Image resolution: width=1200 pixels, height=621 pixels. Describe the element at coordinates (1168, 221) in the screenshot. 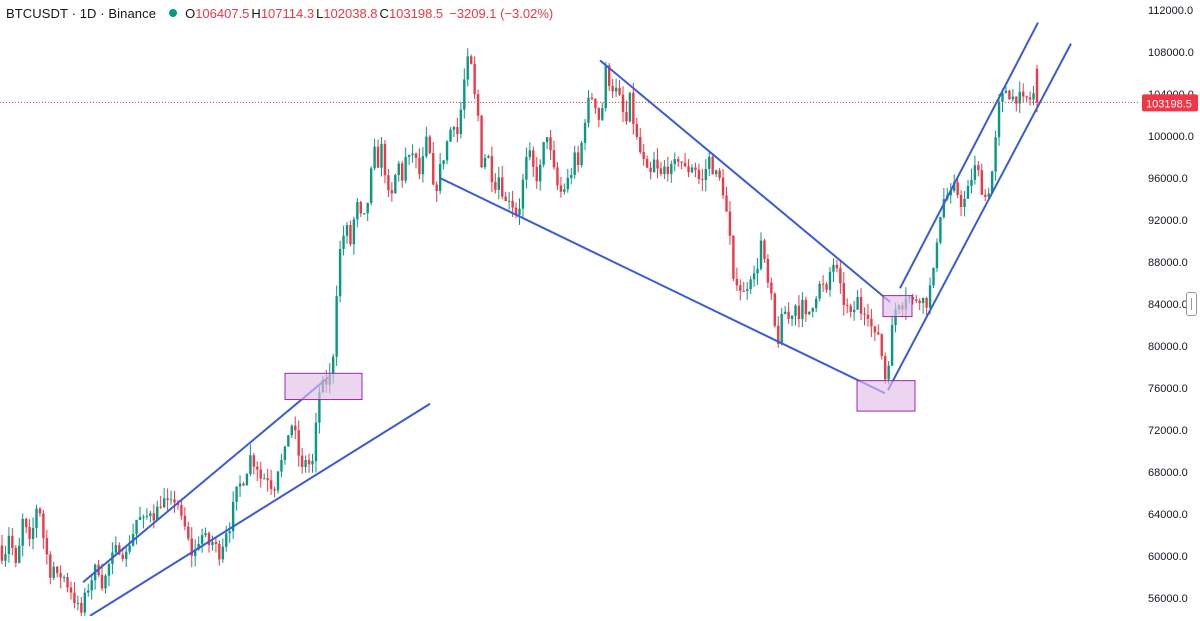

I see `price-tick-label: 92000.0` at that location.